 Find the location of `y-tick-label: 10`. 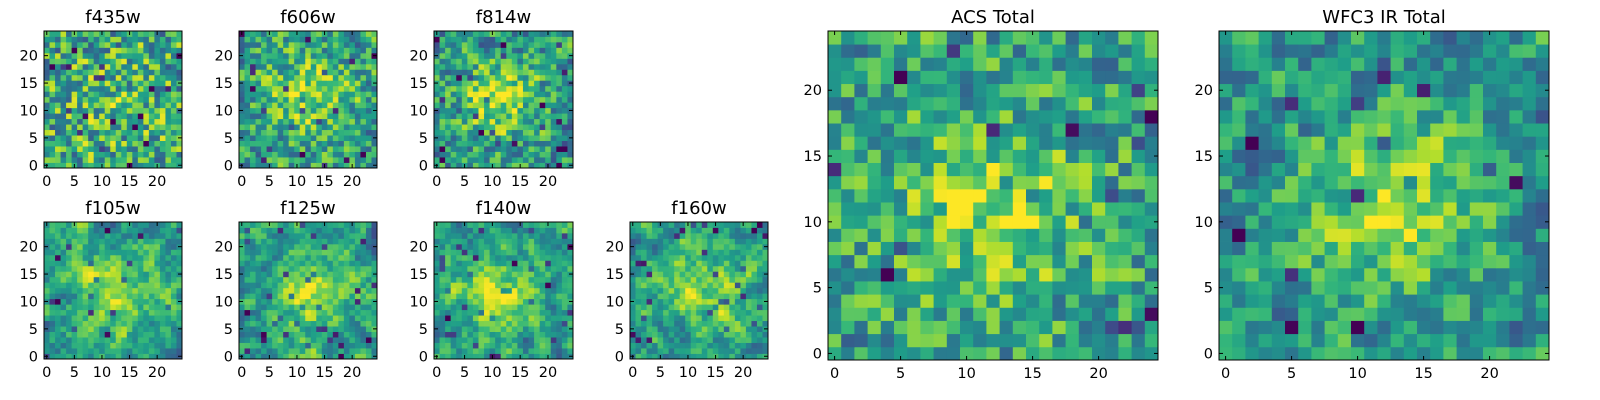

y-tick-label: 10 is located at coordinates (419, 111).